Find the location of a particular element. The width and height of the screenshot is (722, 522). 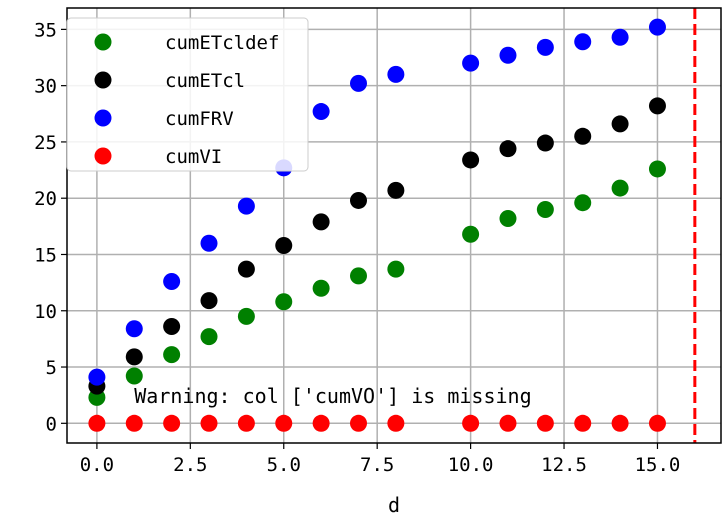

x-tick-label: 12.5 is located at coordinates (564, 465).